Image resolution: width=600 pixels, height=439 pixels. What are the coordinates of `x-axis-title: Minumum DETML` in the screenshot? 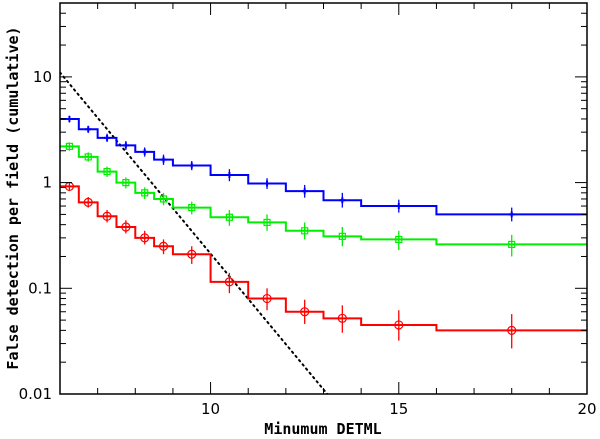 It's located at (322, 429).